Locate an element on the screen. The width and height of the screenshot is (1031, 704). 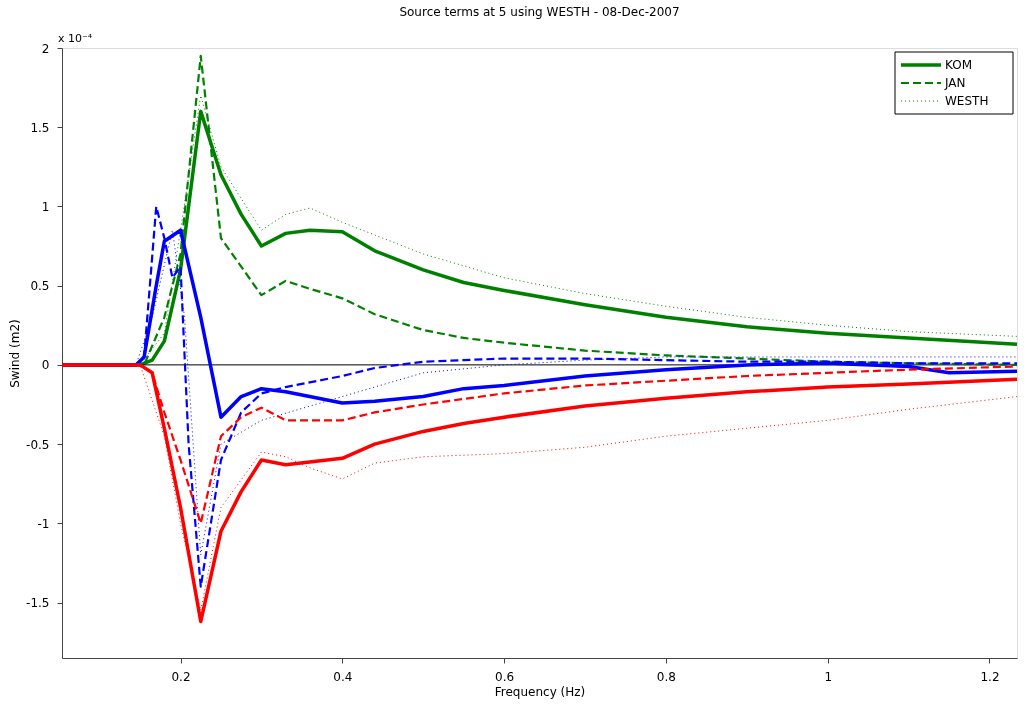
chart-title: Source terms at 5 using WESTH - 08-Dec-2007 is located at coordinates (539, 12).